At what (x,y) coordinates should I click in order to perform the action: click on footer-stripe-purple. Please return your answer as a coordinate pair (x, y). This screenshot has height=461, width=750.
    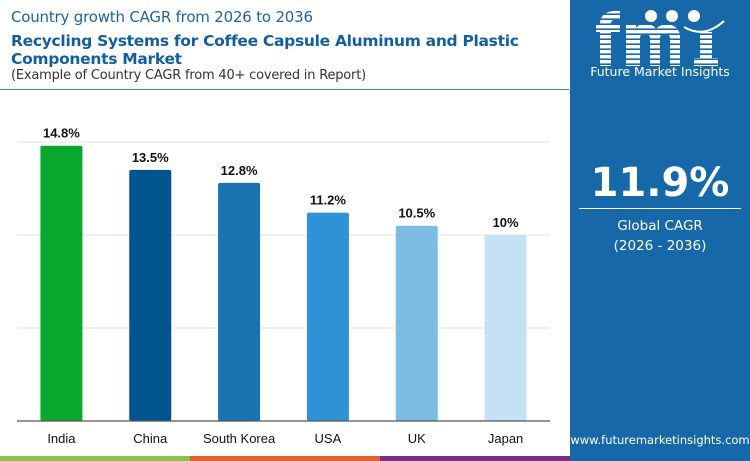
    Looking at the image, I should click on (475, 458).